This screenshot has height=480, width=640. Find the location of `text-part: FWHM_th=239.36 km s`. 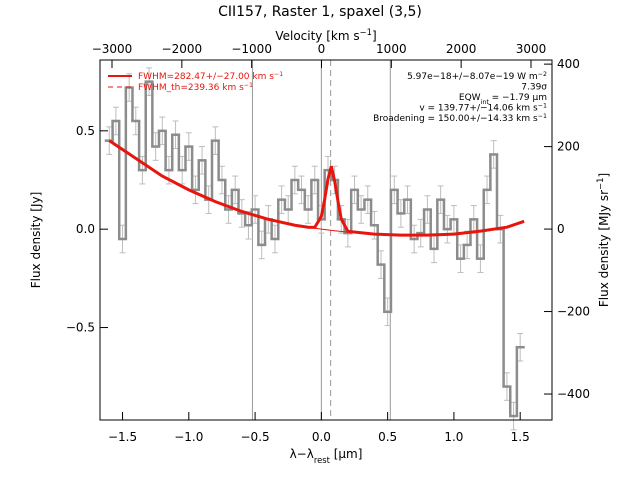

text-part: FWHM_th=239.36 km s is located at coordinates (191, 88).